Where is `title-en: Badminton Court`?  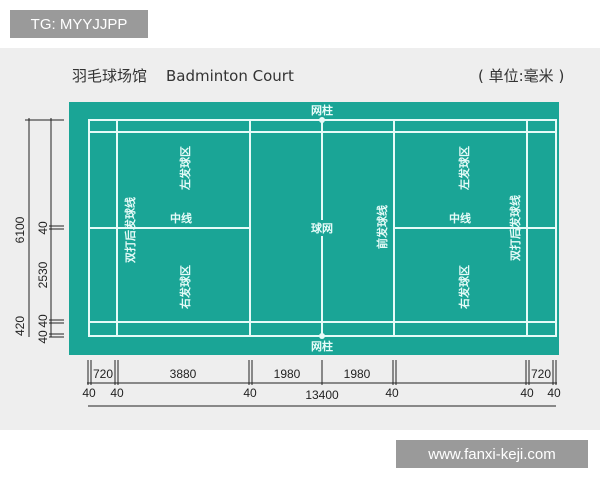 title-en: Badminton Court is located at coordinates (230, 76).